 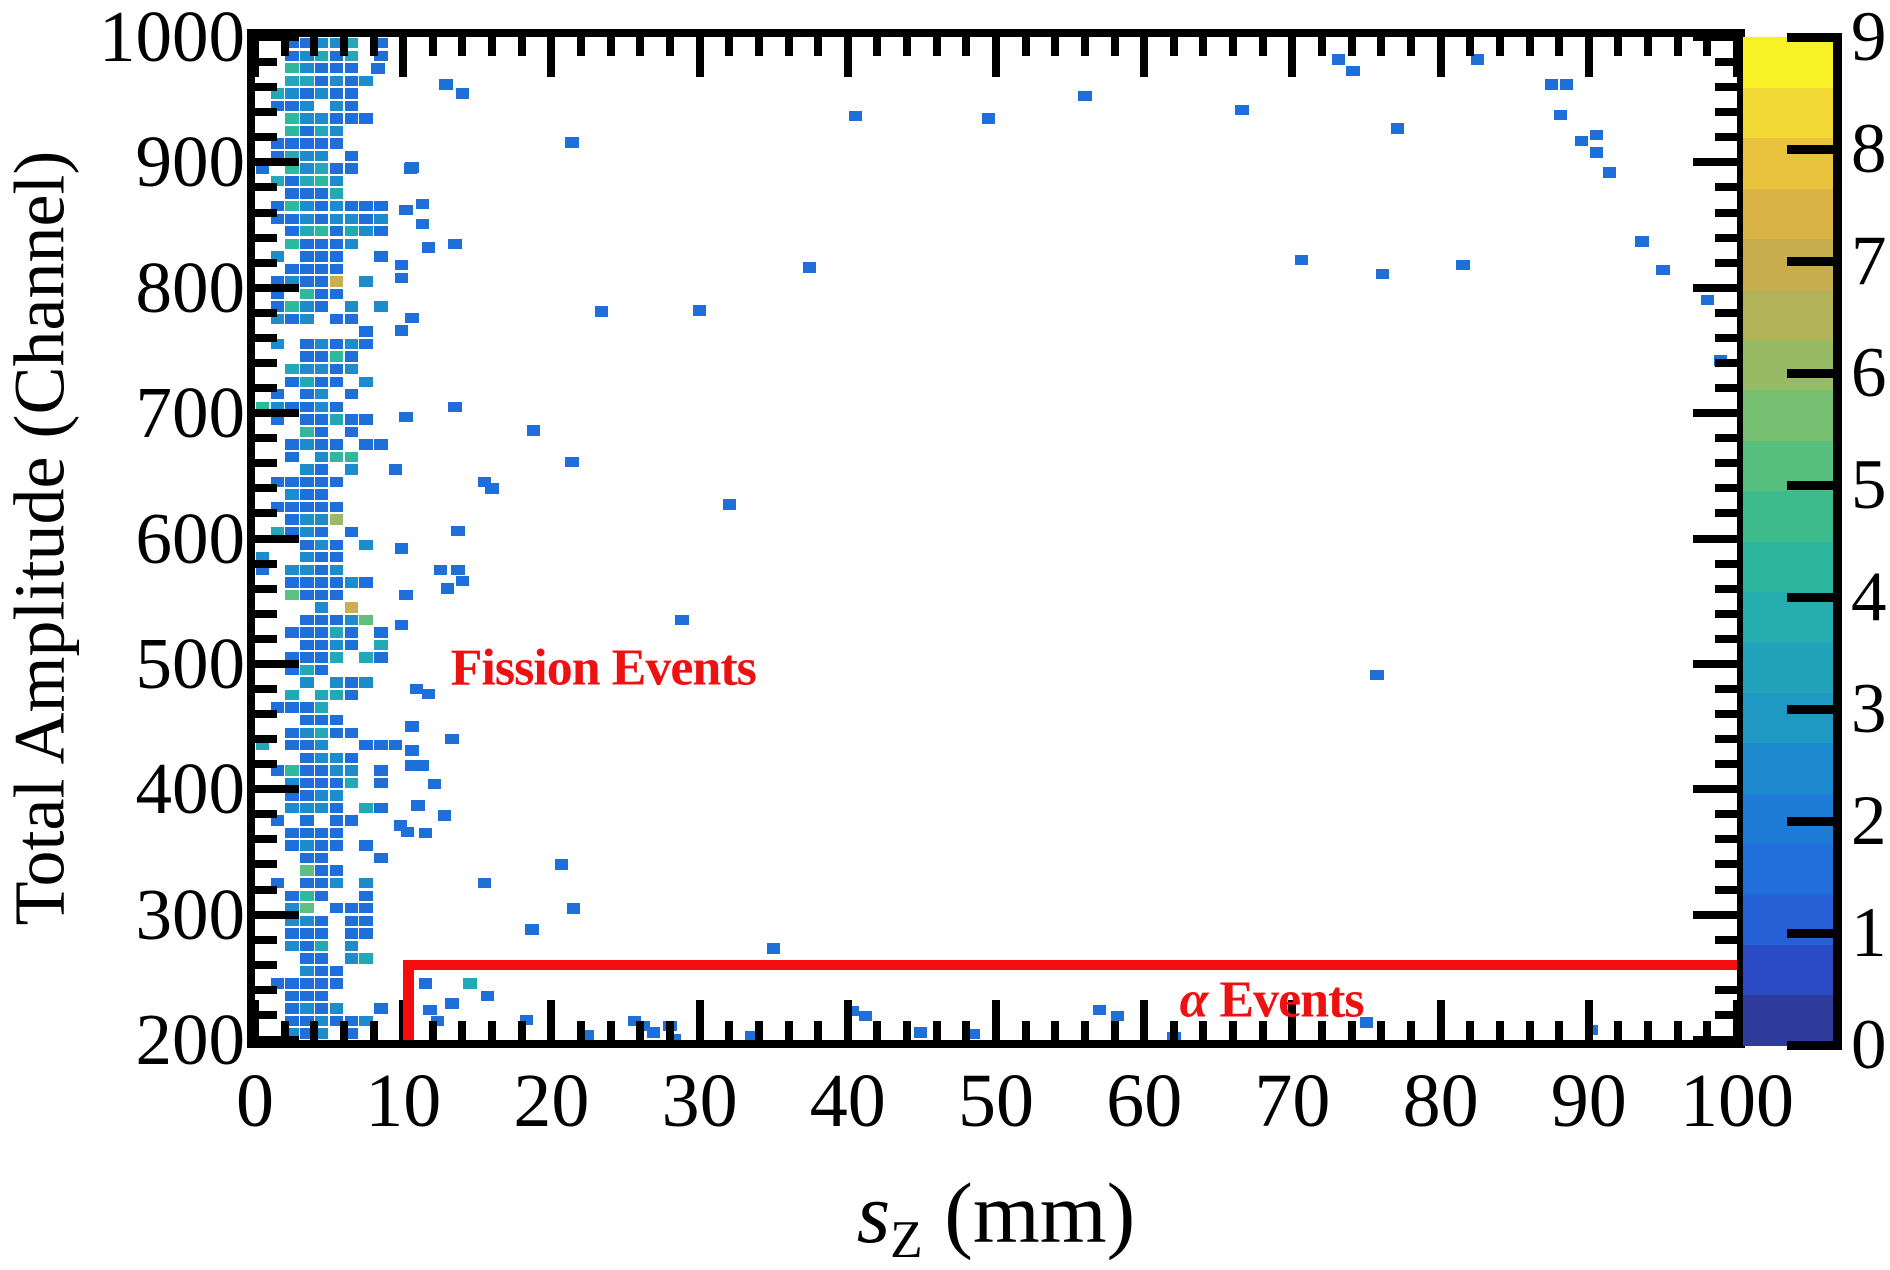 What do you see at coordinates (190, 914) in the screenshot?
I see `y-tick-label: 300` at bounding box center [190, 914].